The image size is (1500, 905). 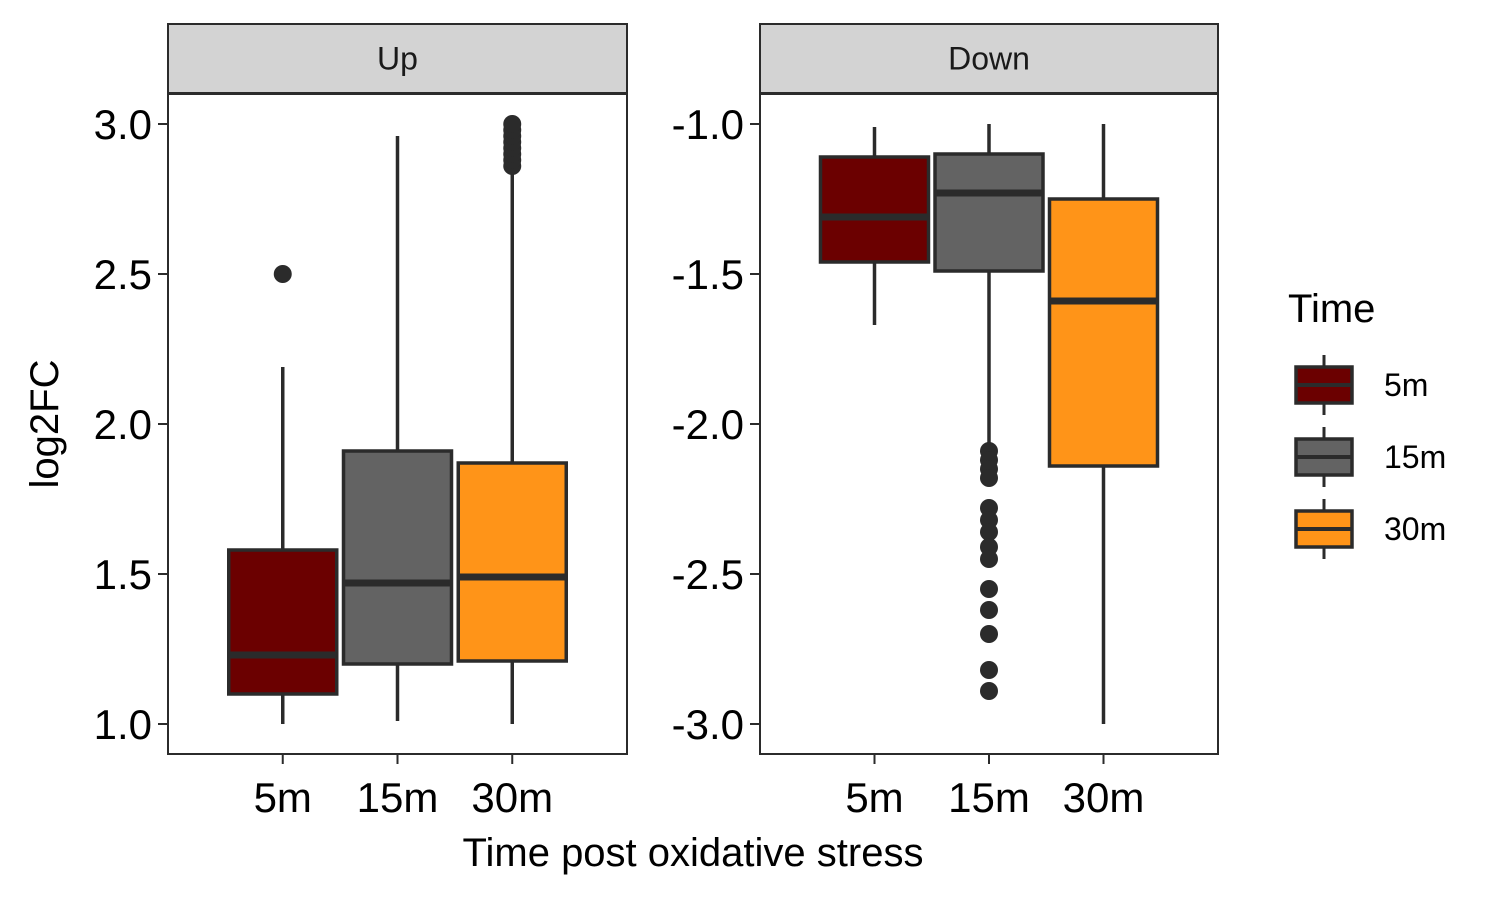 What do you see at coordinates (1415, 457) in the screenshot?
I see `legend-item-label: 15m` at bounding box center [1415, 457].